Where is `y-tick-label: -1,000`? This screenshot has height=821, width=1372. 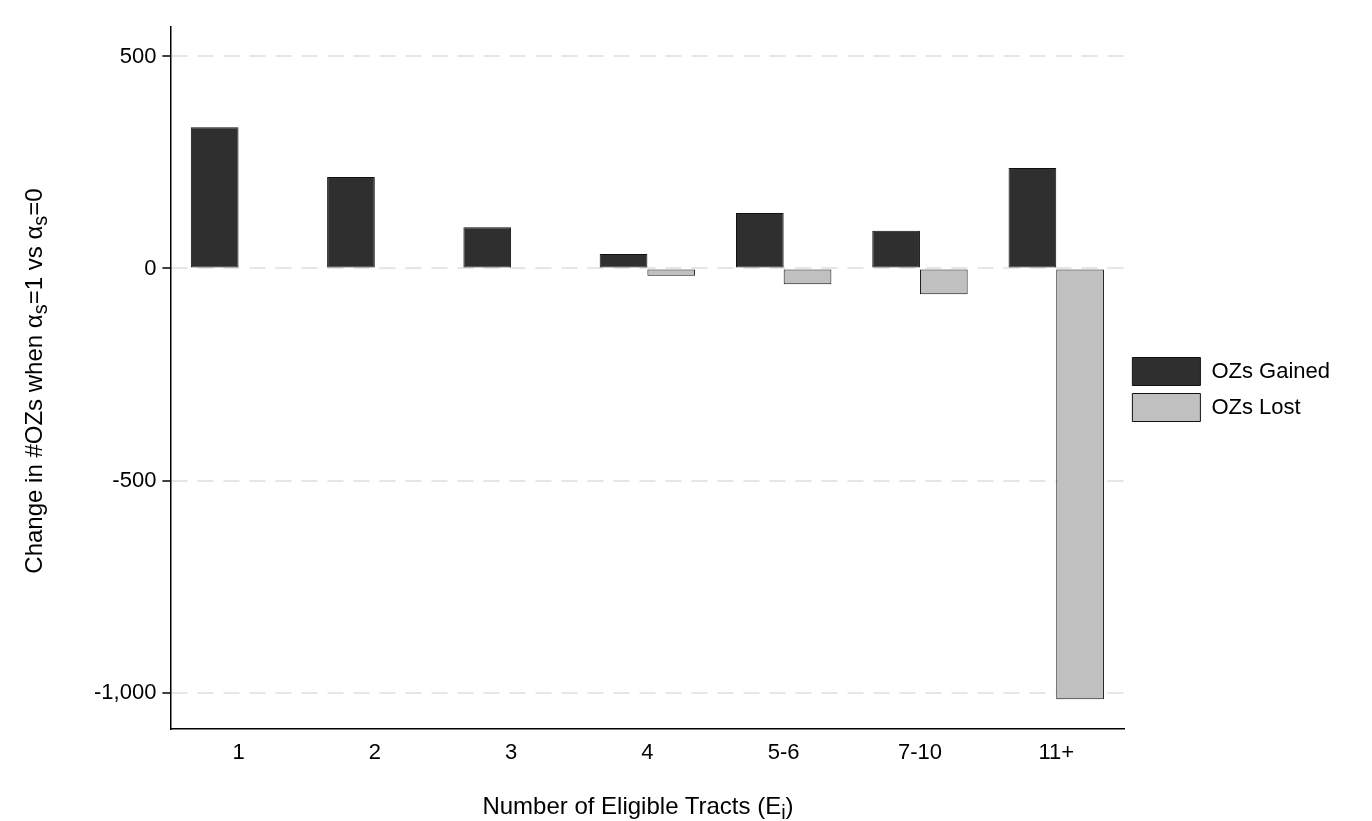 y-tick-label: -1,000 is located at coordinates (125, 691).